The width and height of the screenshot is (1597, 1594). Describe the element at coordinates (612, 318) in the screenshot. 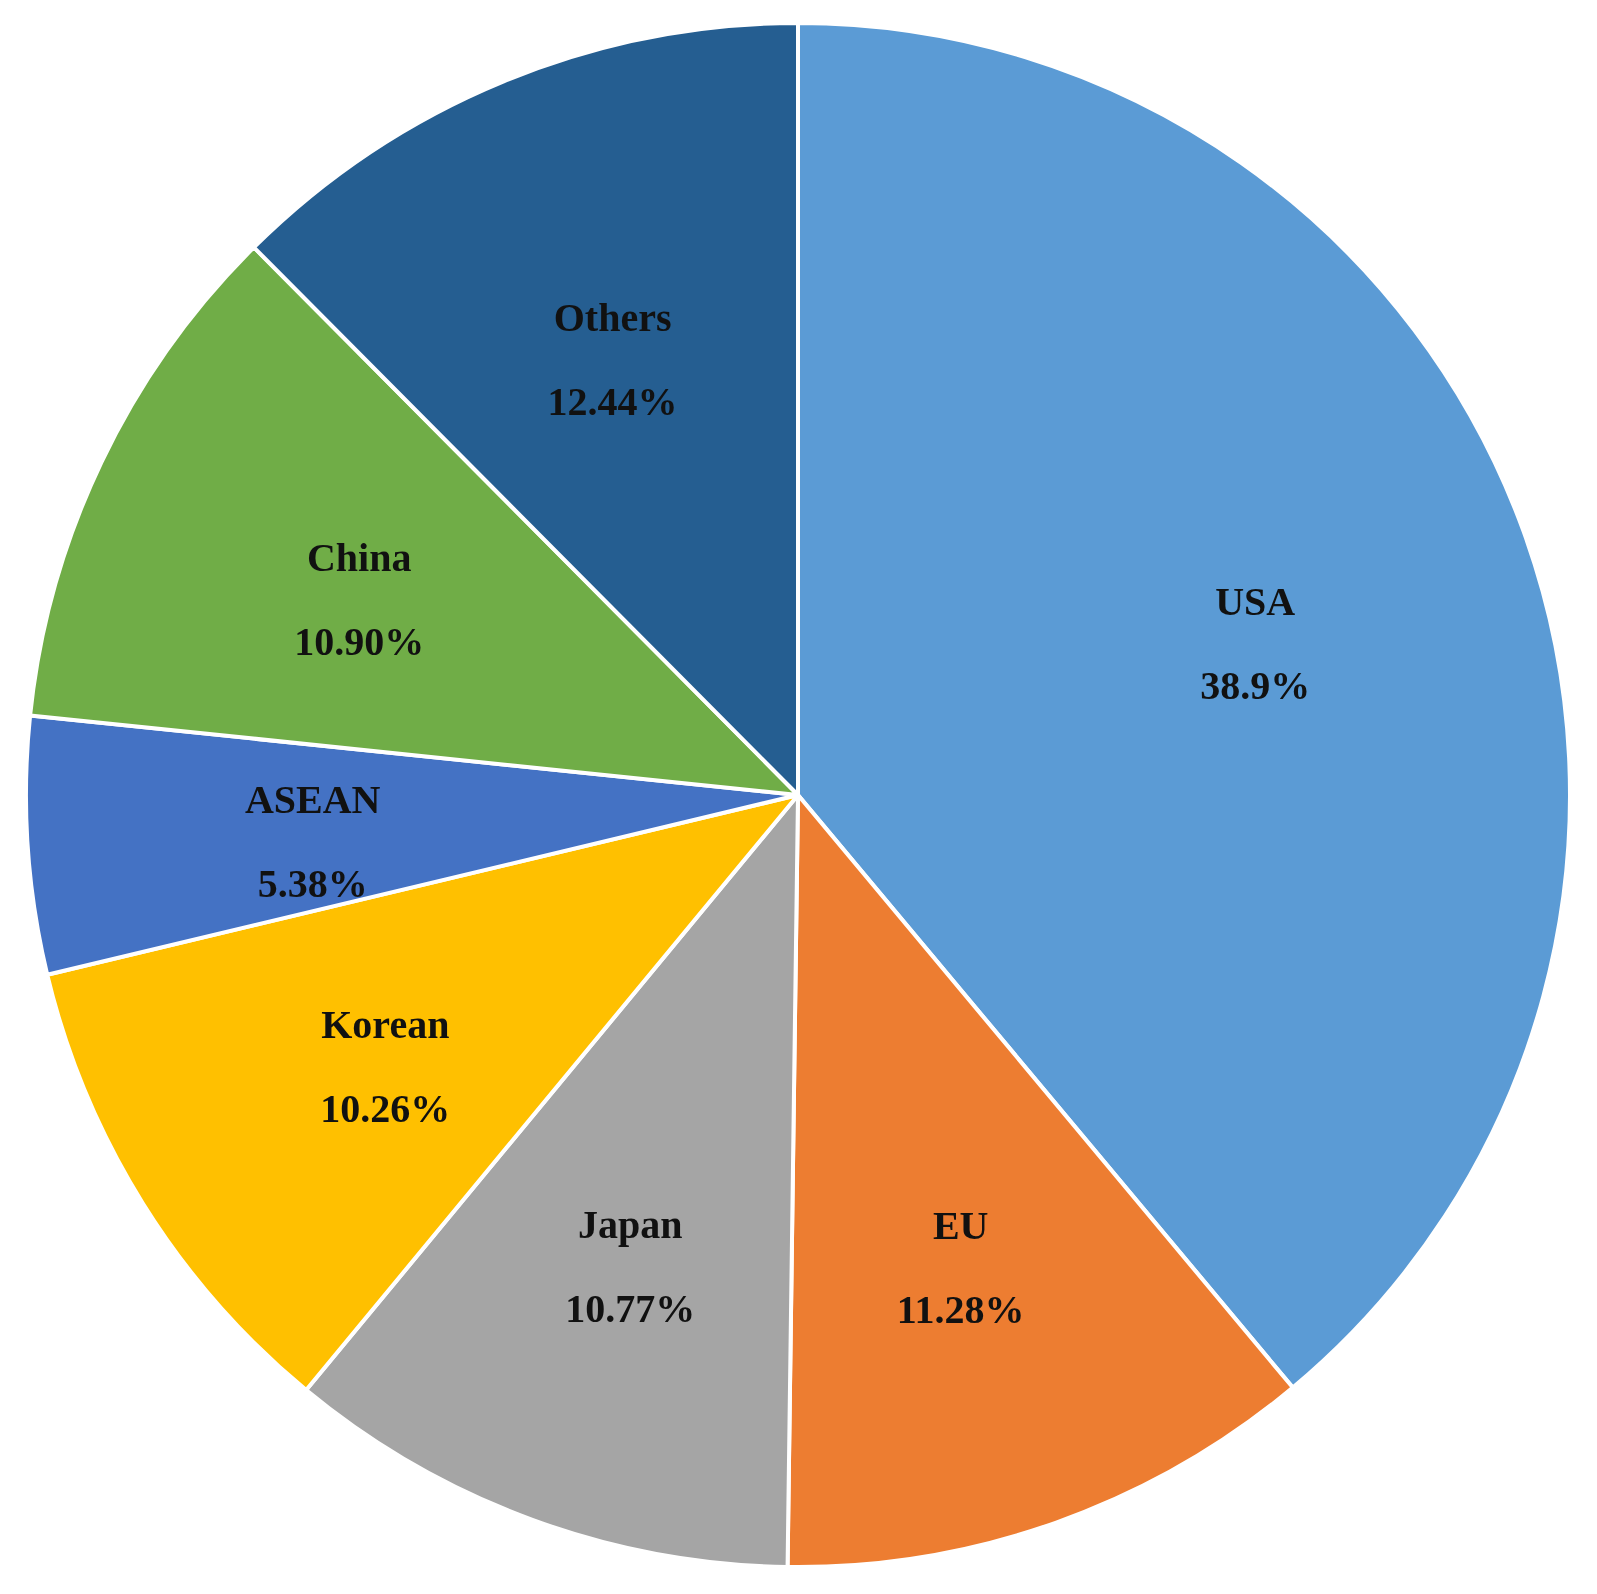

I see `slice-label: Others` at that location.